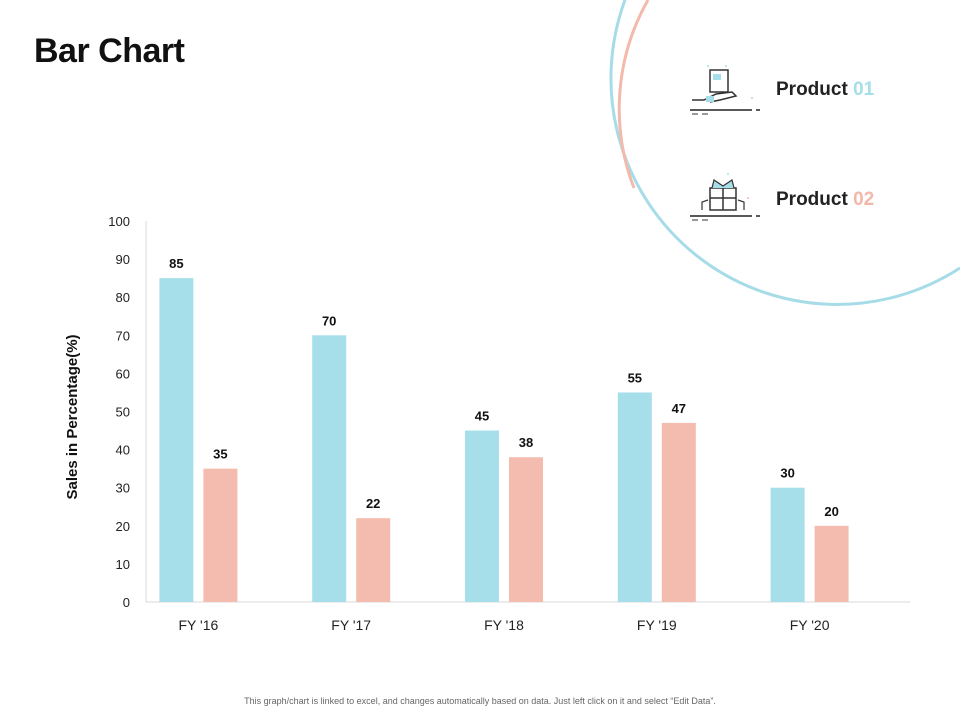 The width and height of the screenshot is (960, 720). What do you see at coordinates (123, 450) in the screenshot?
I see `y-tick-label: 40` at bounding box center [123, 450].